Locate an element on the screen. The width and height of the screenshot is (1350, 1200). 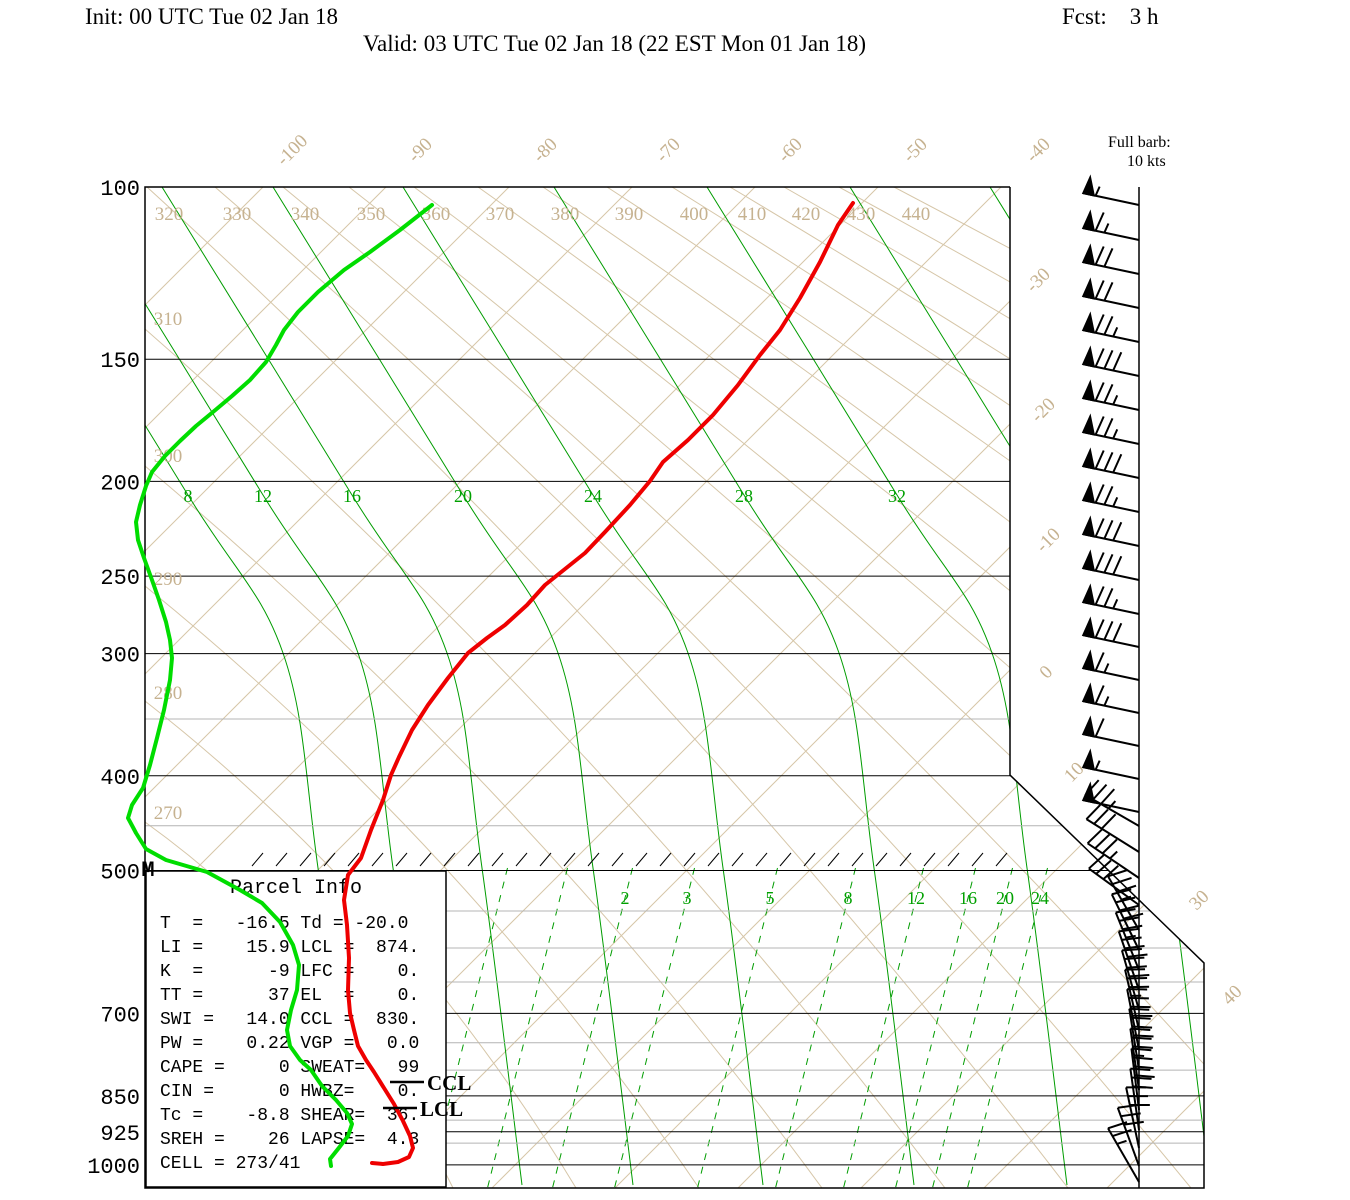
moist-adiabat-label: 28 is located at coordinates (744, 496).